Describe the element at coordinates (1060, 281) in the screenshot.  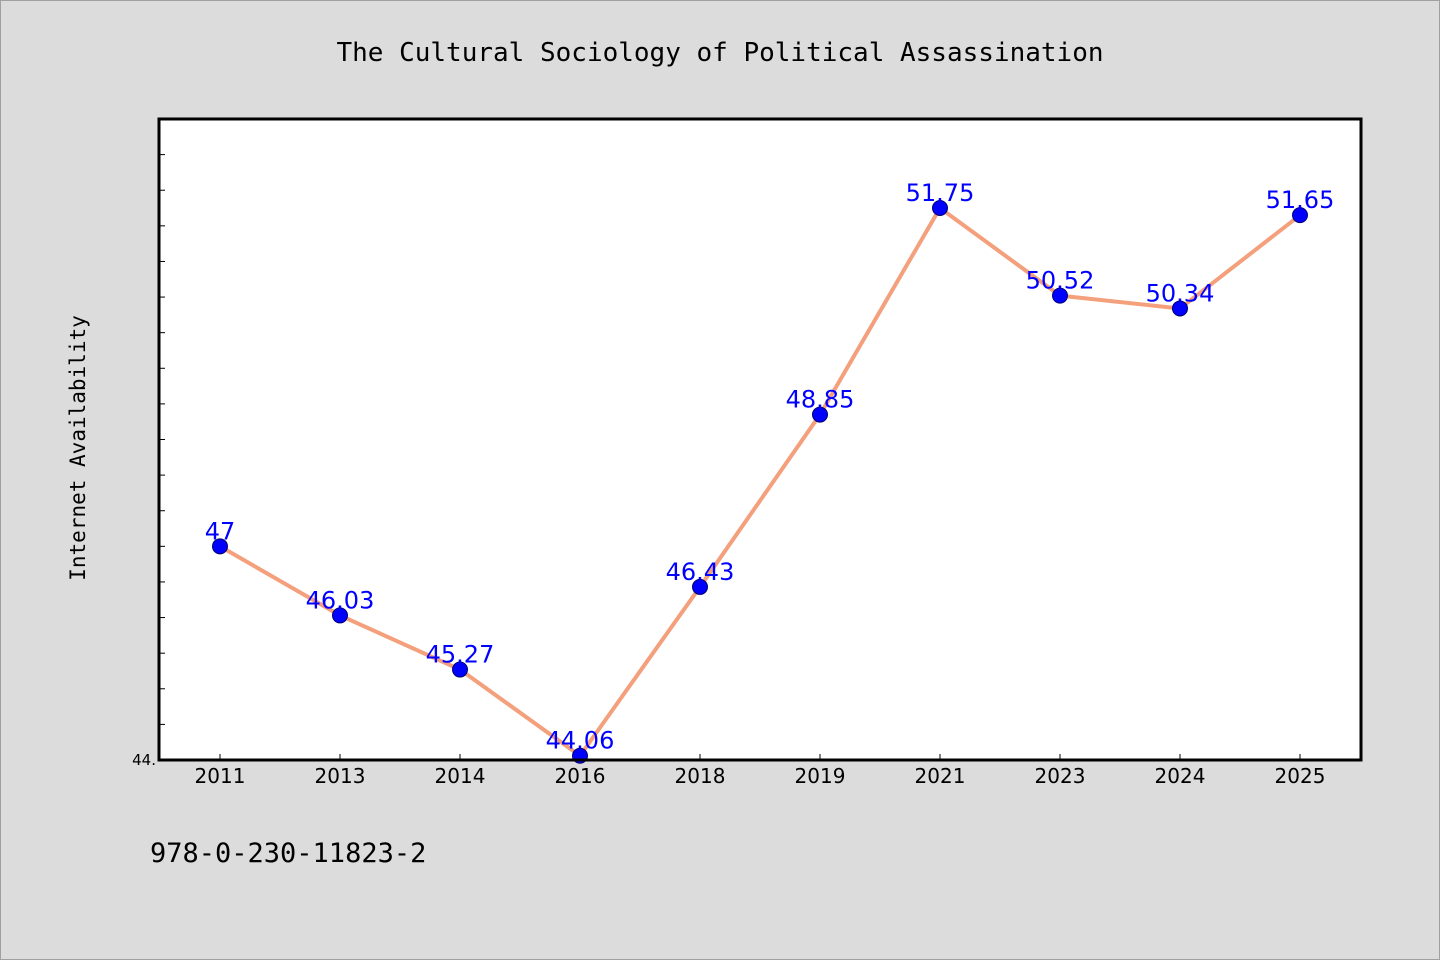
I see `data-label: 50.52` at that location.